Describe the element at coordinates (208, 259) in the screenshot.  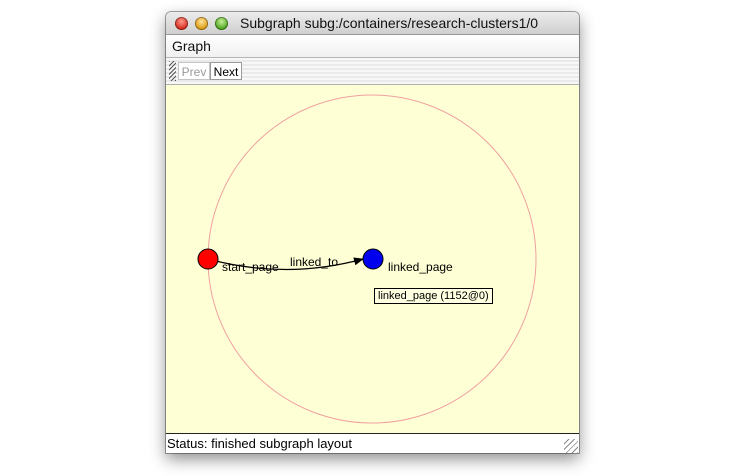
I see `node-start-page` at that location.